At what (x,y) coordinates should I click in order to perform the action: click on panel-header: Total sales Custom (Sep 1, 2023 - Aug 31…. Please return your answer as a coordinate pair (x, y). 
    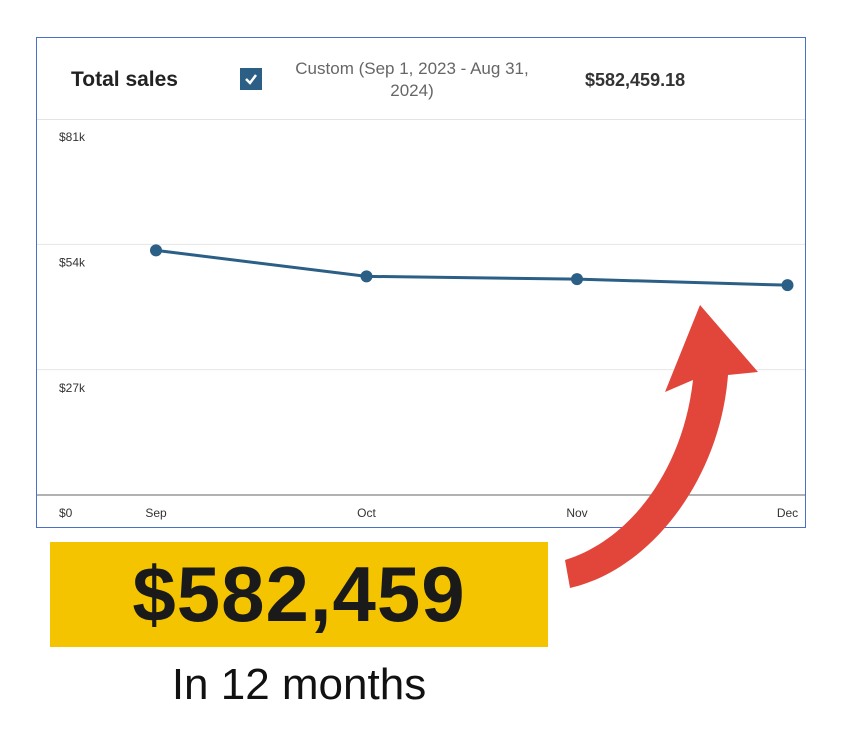
    Looking at the image, I should click on (421, 79).